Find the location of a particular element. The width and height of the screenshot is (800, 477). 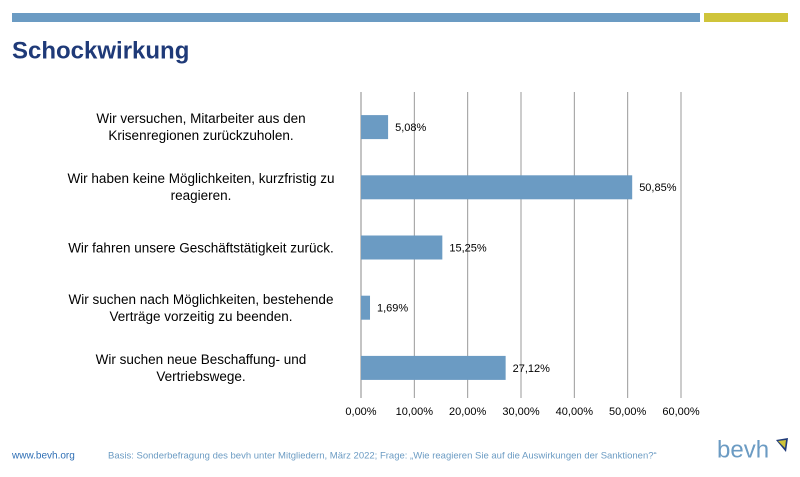

x-tick-label: 50,00% is located at coordinates (628, 412).